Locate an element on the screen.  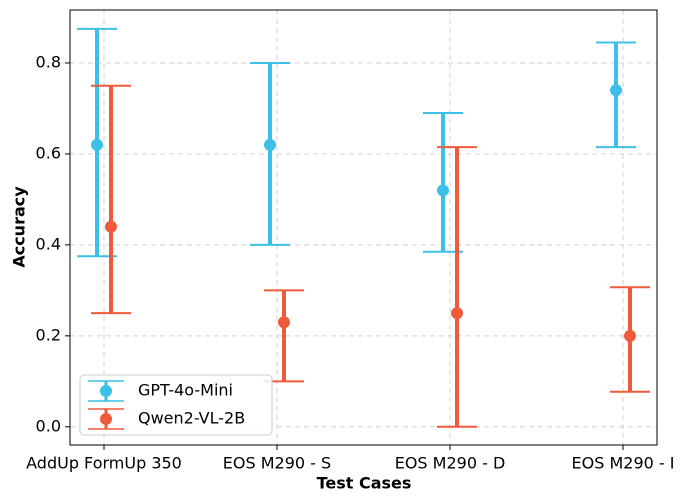
x-axis-label: Test Cases is located at coordinates (364, 483).